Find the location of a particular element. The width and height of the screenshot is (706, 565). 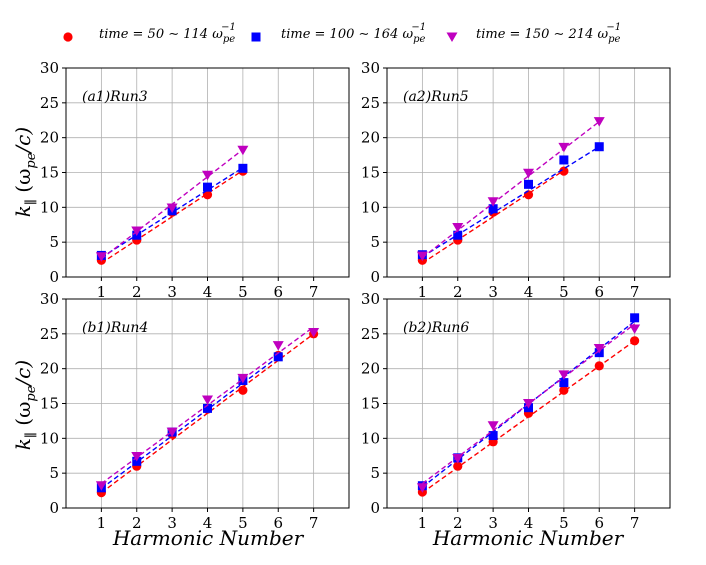

panel-label: (a2)Run5 is located at coordinates (436, 97).